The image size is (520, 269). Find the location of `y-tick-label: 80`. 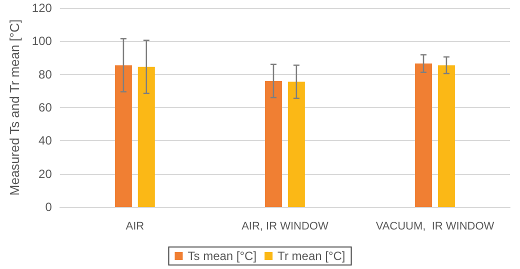

y-tick-label: 80 is located at coordinates (45, 74).